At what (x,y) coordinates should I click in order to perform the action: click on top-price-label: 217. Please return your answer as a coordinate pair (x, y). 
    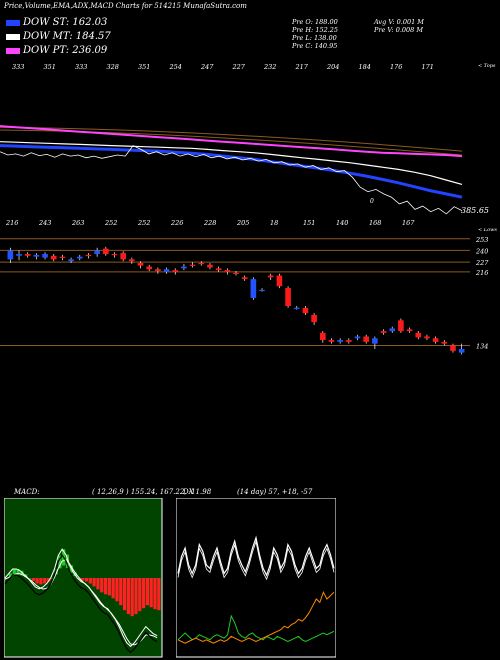
    Looking at the image, I should click on (302, 67).